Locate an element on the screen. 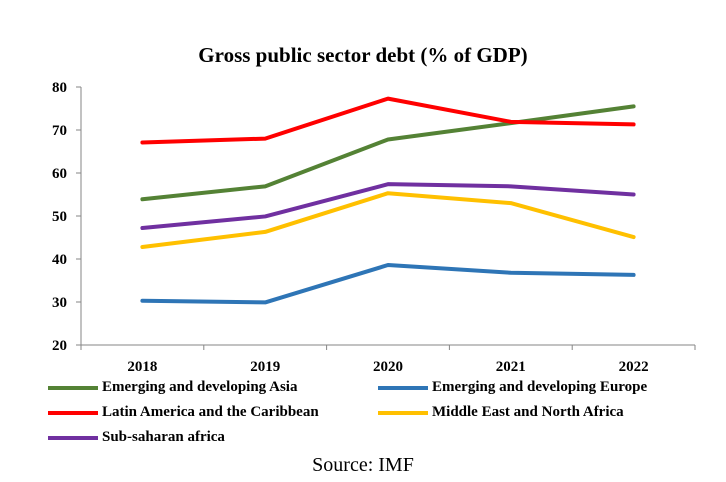  legend-item-ssa: Sub-saharan africa is located at coordinates (136, 437).